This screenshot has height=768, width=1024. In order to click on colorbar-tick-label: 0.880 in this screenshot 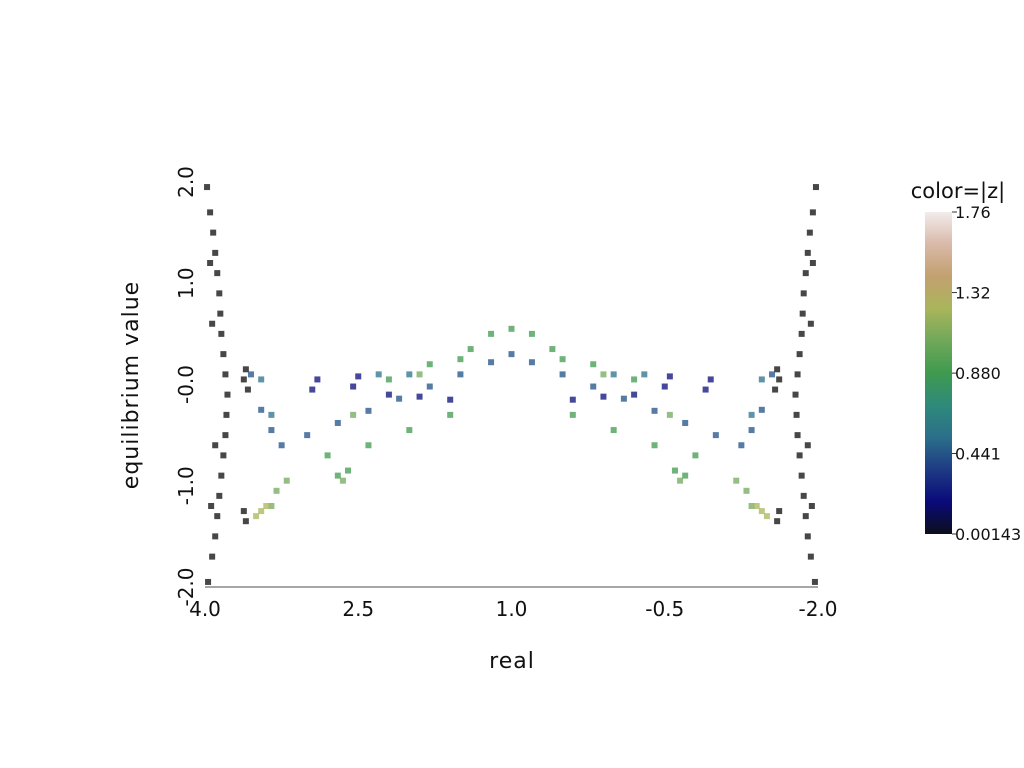, I will do `click(978, 373)`.